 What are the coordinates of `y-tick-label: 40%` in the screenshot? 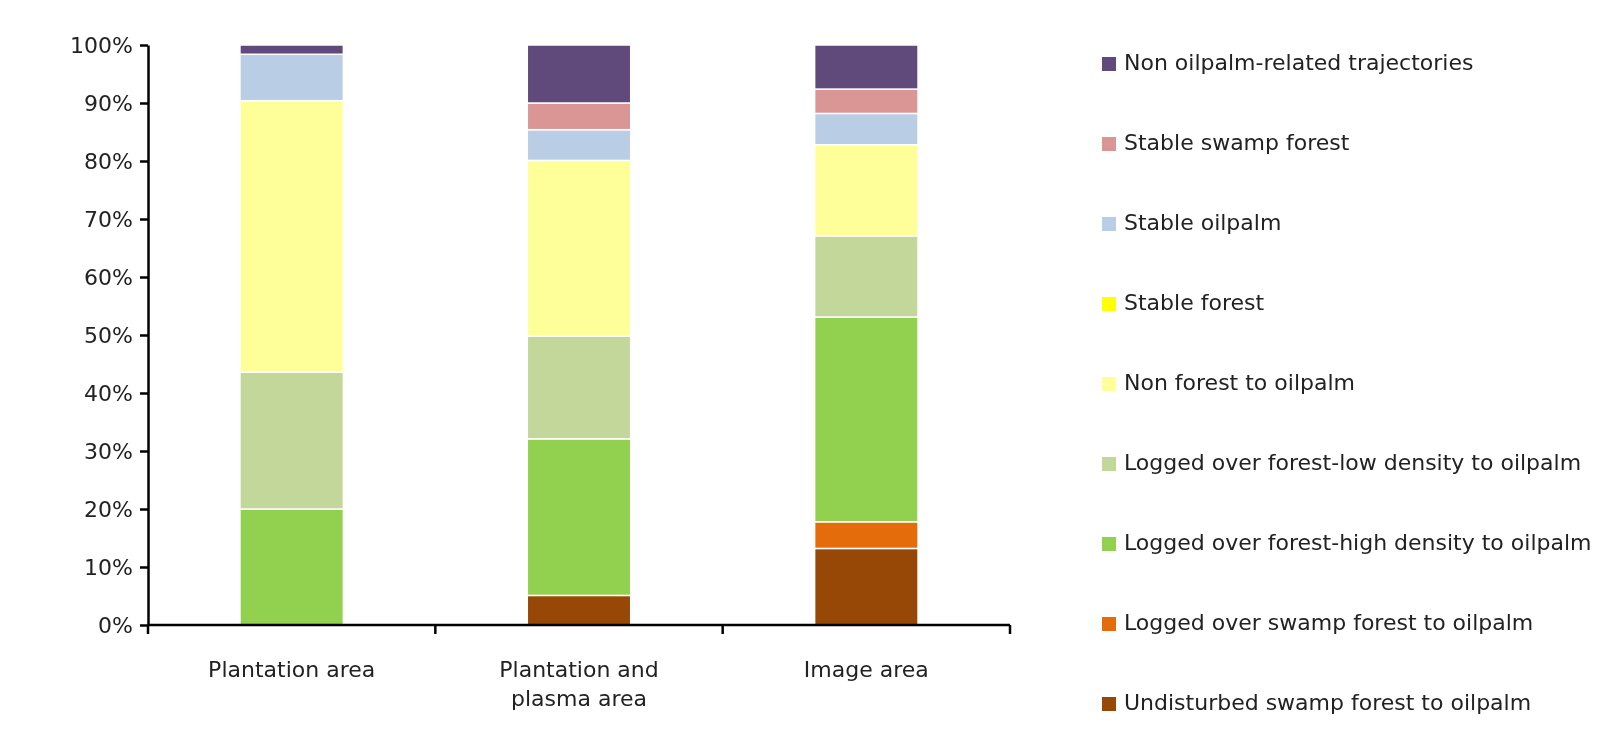 It's located at (108, 393).